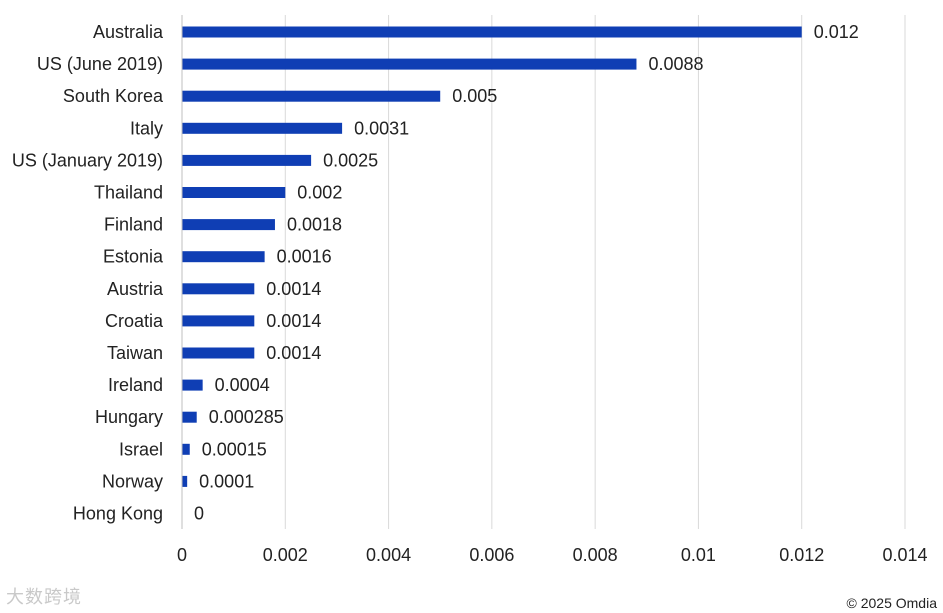 This screenshot has height=613, width=943. I want to click on category-label: Hong Kong, so click(118, 514).